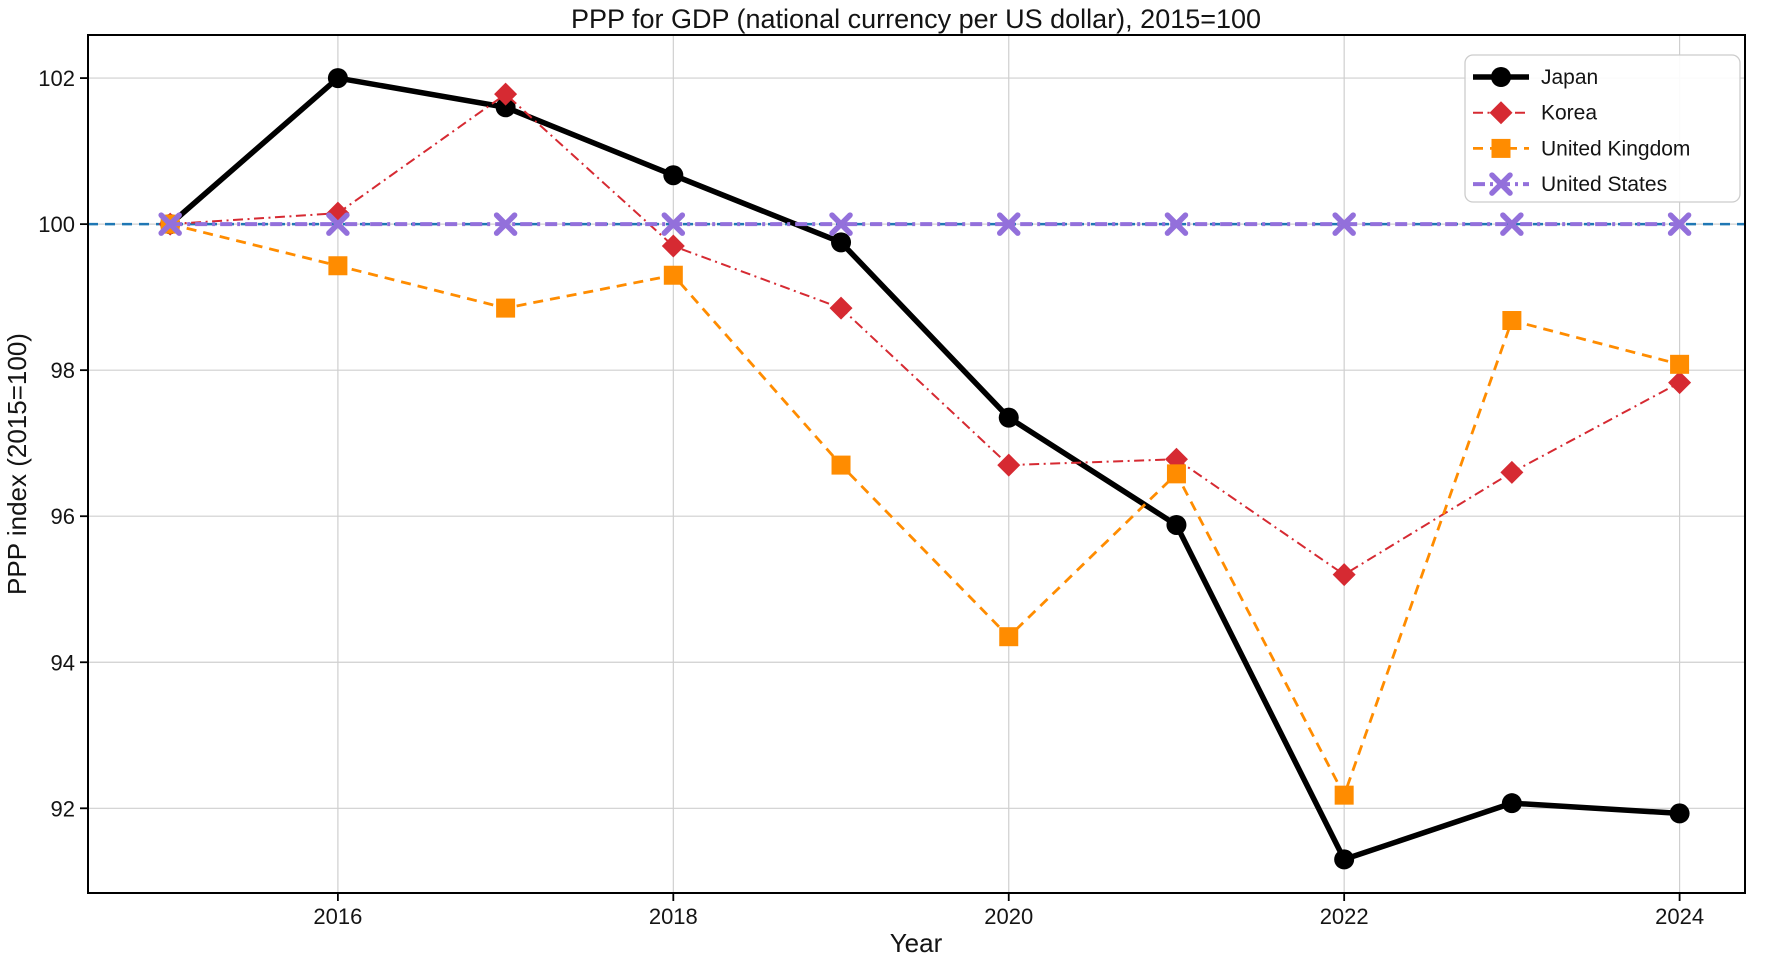 This screenshot has width=1766, height=966. What do you see at coordinates (1501, 77) in the screenshot?
I see `legend-marker-japan` at bounding box center [1501, 77].